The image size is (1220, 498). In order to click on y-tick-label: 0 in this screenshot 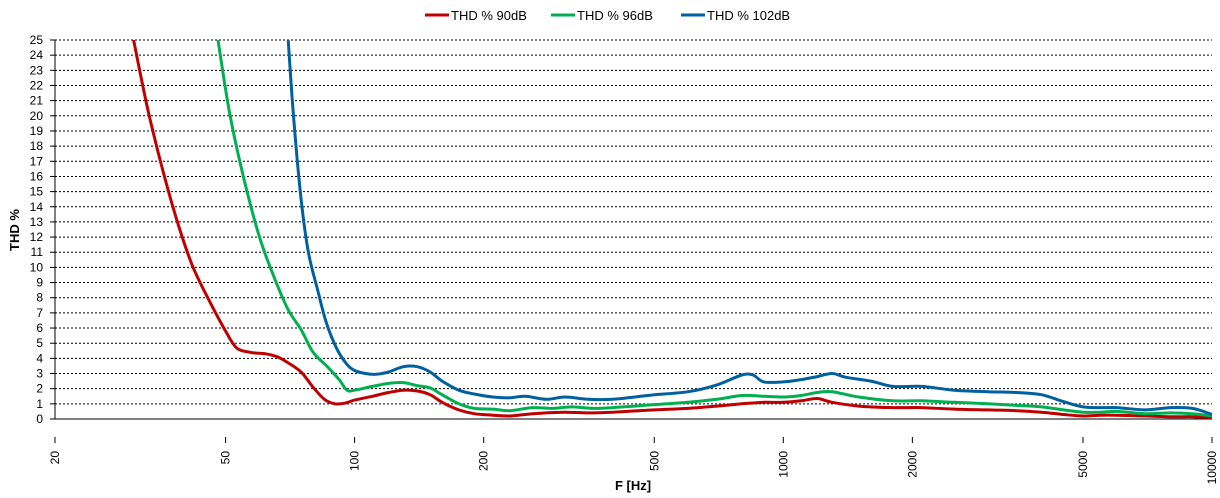, I will do `click(39, 419)`.